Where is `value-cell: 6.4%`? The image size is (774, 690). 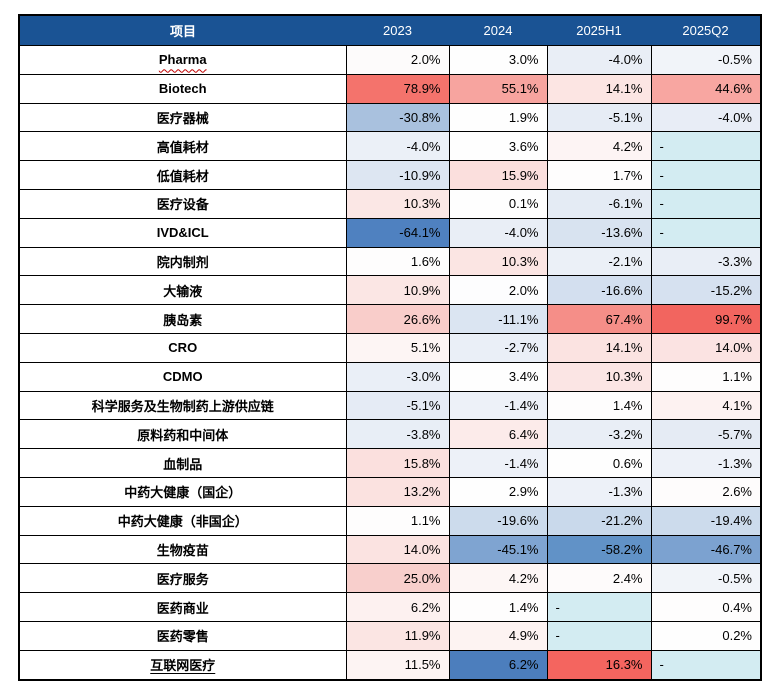 value-cell: 6.4% is located at coordinates (498, 434).